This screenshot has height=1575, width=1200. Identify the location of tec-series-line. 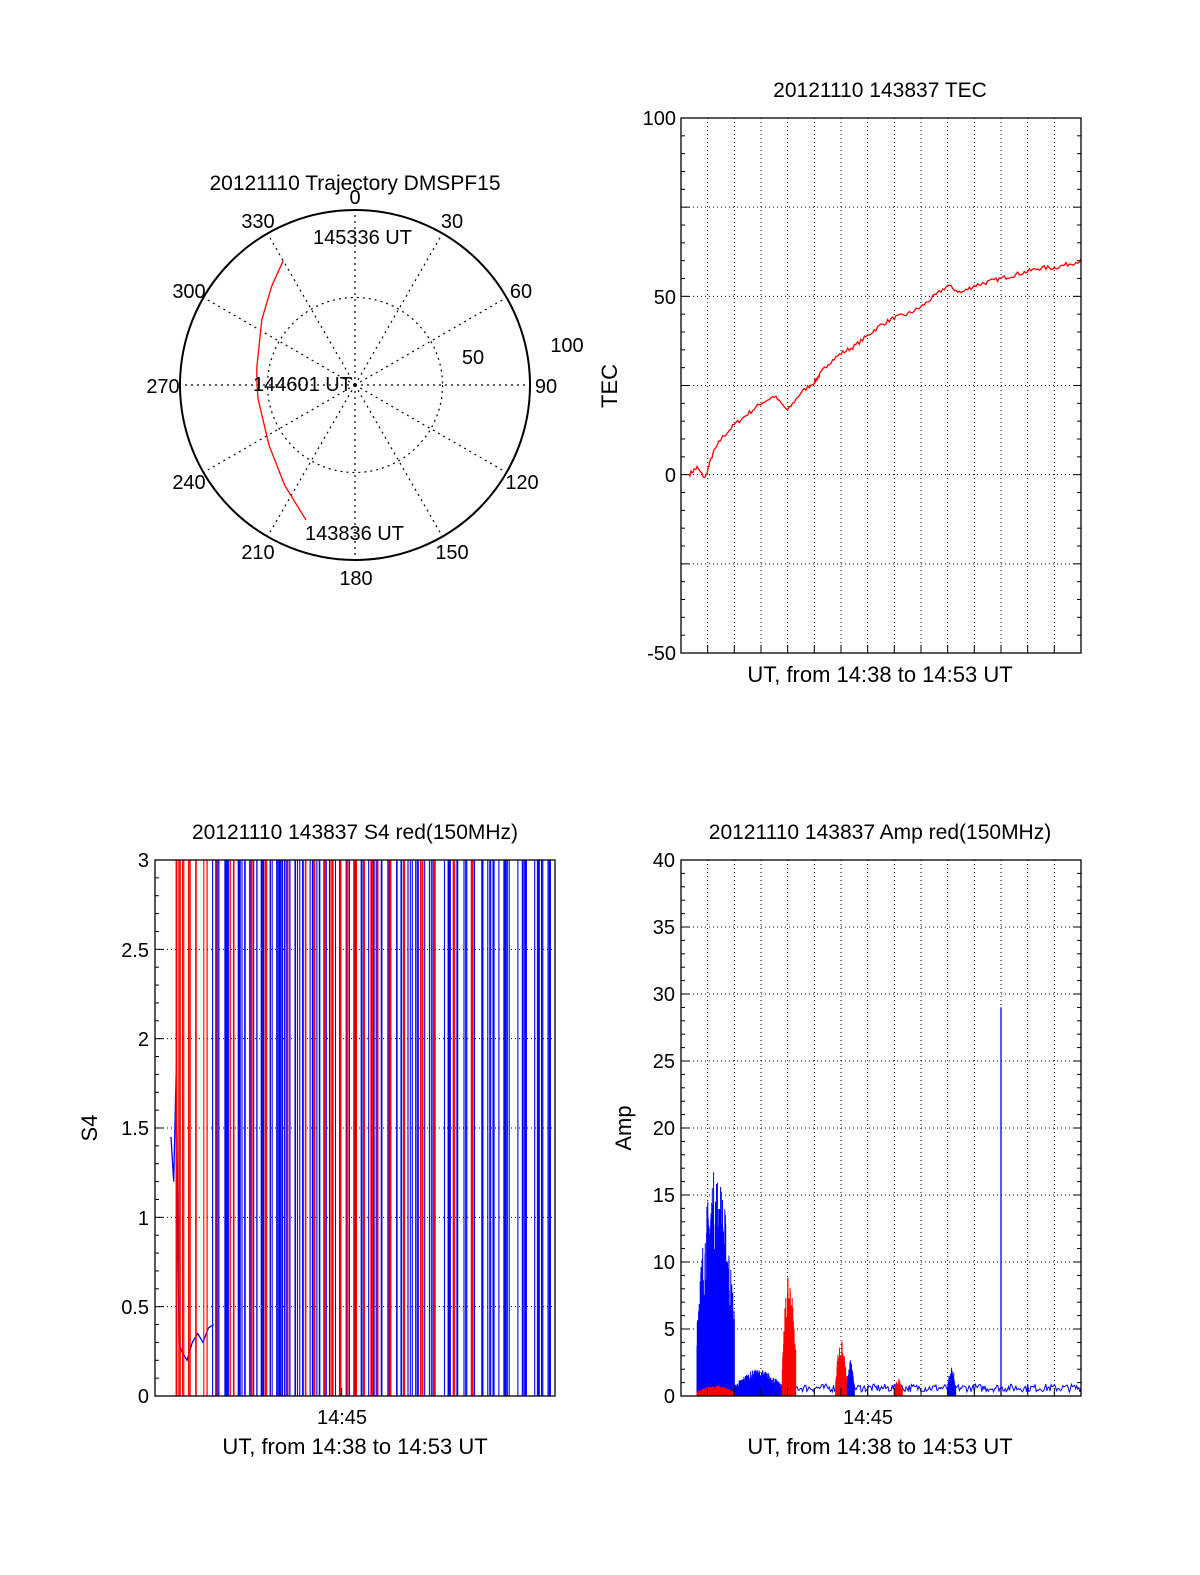
(885, 368).